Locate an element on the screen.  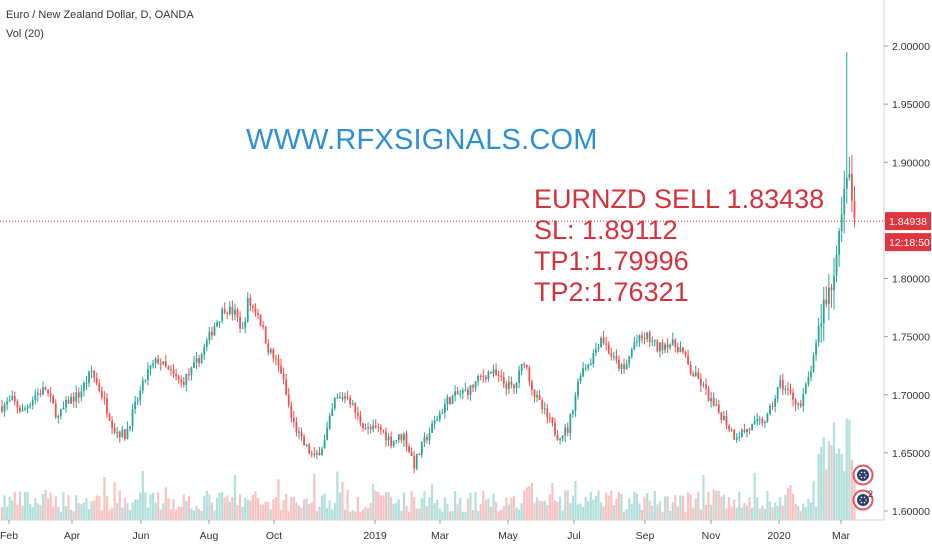
y-tick-label: 1.90000 is located at coordinates (911, 163).